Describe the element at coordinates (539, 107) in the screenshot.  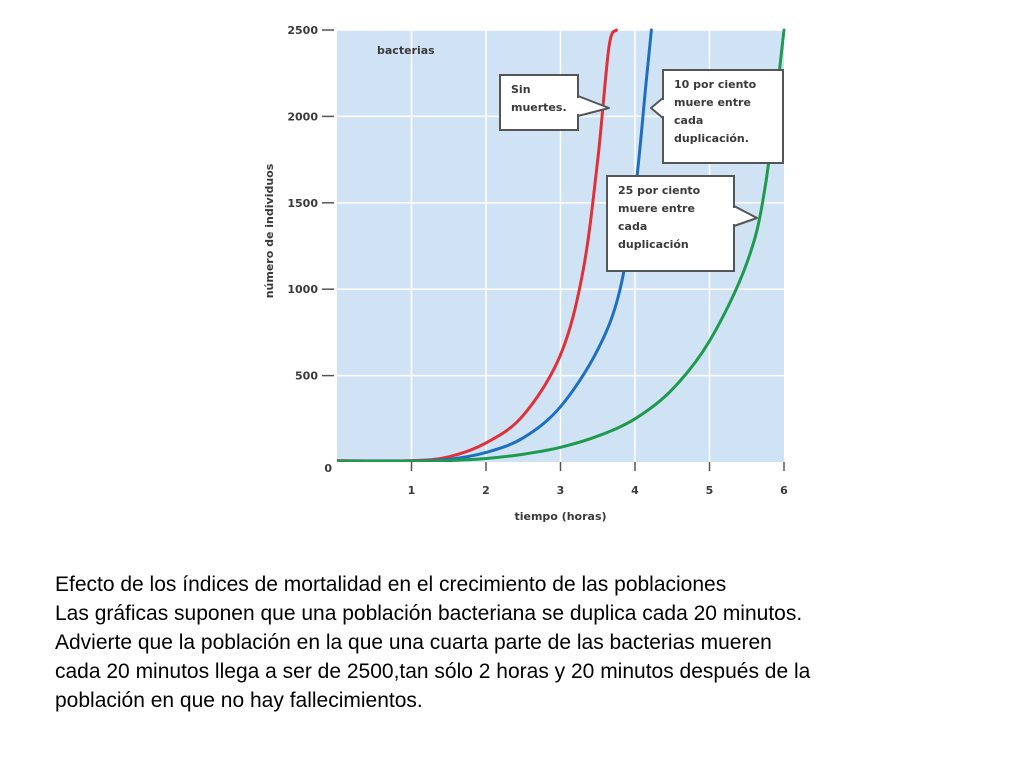
I see `callout-text: muertes.` at that location.